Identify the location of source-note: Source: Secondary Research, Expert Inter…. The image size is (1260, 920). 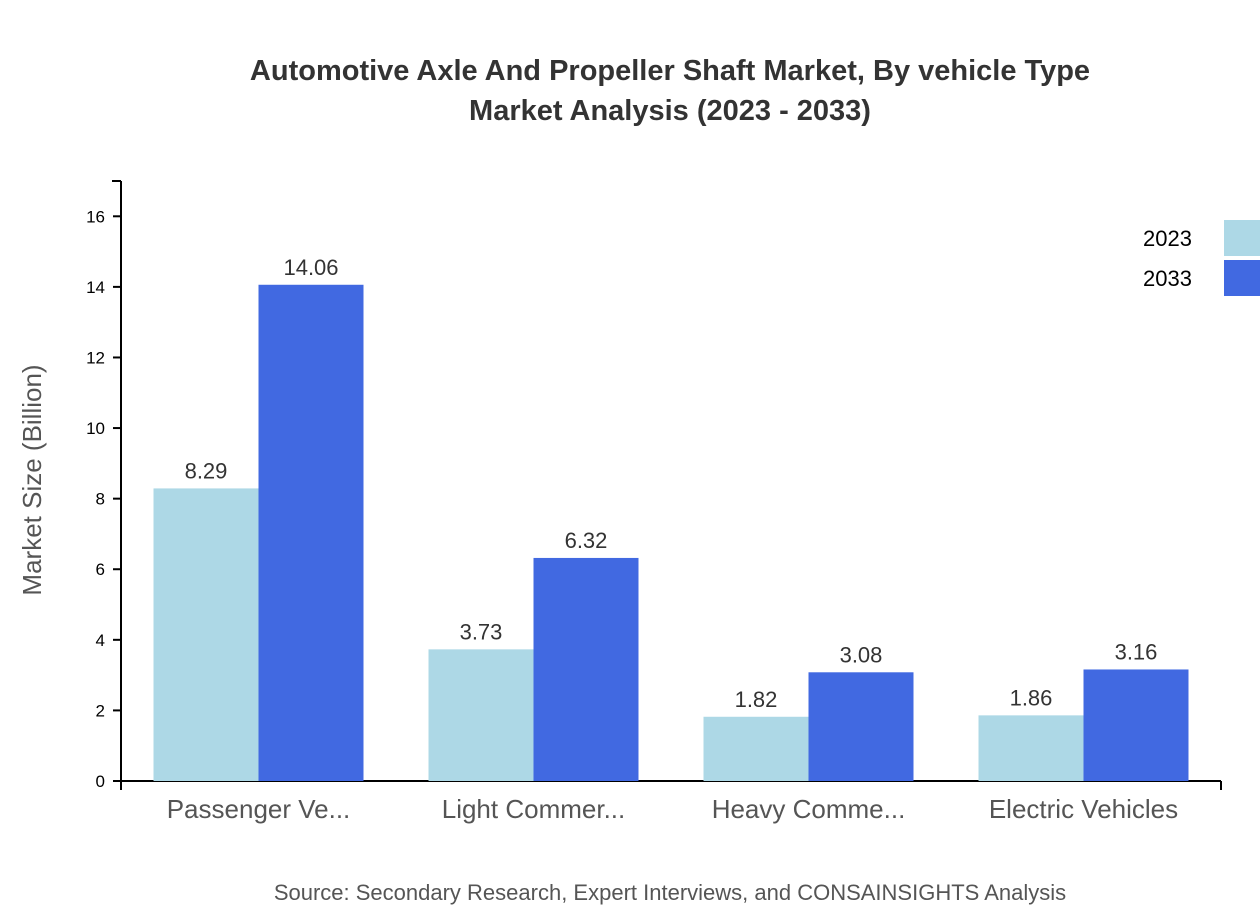
(670, 892).